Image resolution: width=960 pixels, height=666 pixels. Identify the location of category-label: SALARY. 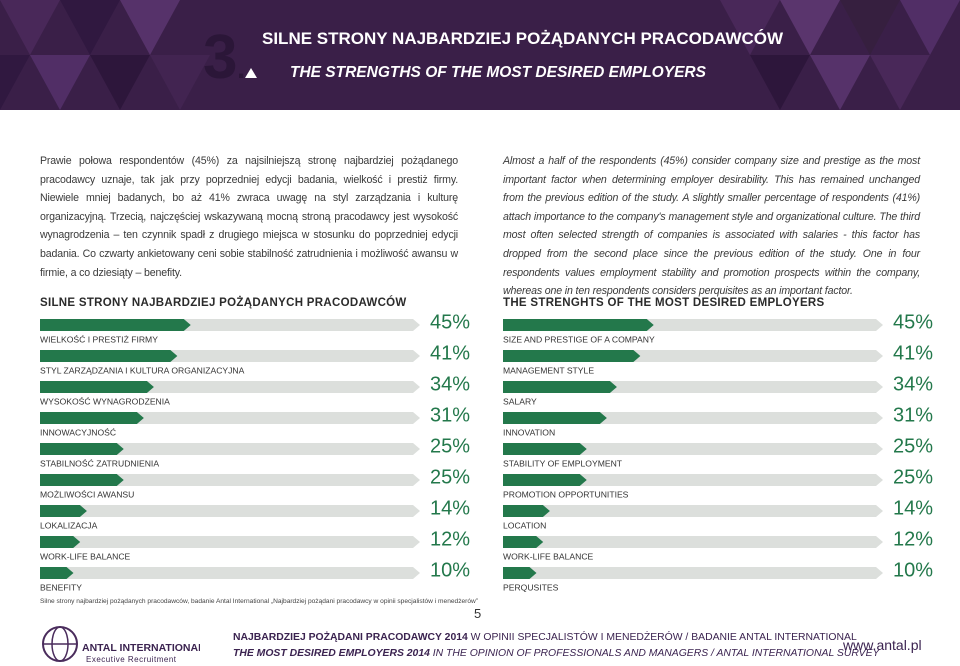
(520, 401).